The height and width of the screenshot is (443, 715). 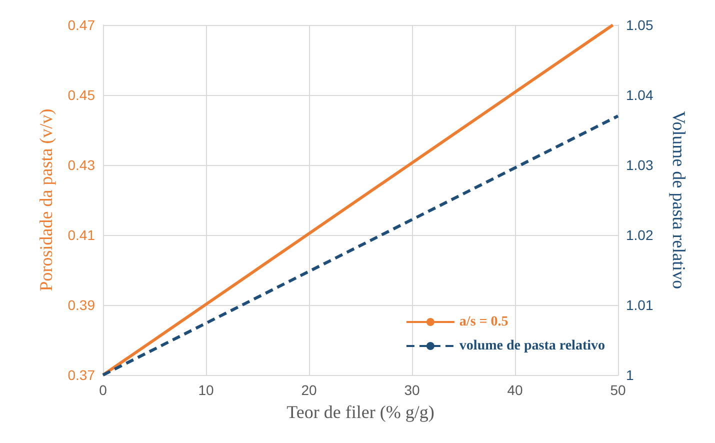 What do you see at coordinates (360, 412) in the screenshot?
I see `x-axis-title: Teor de filer (% g/g)` at bounding box center [360, 412].